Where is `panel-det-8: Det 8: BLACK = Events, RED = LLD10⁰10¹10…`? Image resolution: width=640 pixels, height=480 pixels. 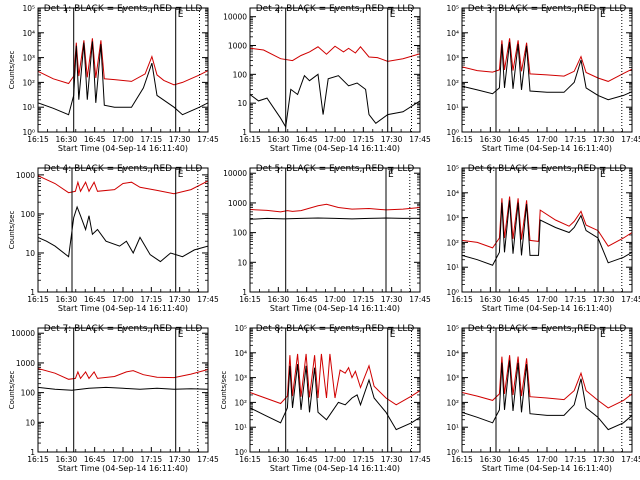 panel-det-8: Det 8: BLACK = Events, RED = LLD10⁰10¹10… is located at coordinates (325, 398).